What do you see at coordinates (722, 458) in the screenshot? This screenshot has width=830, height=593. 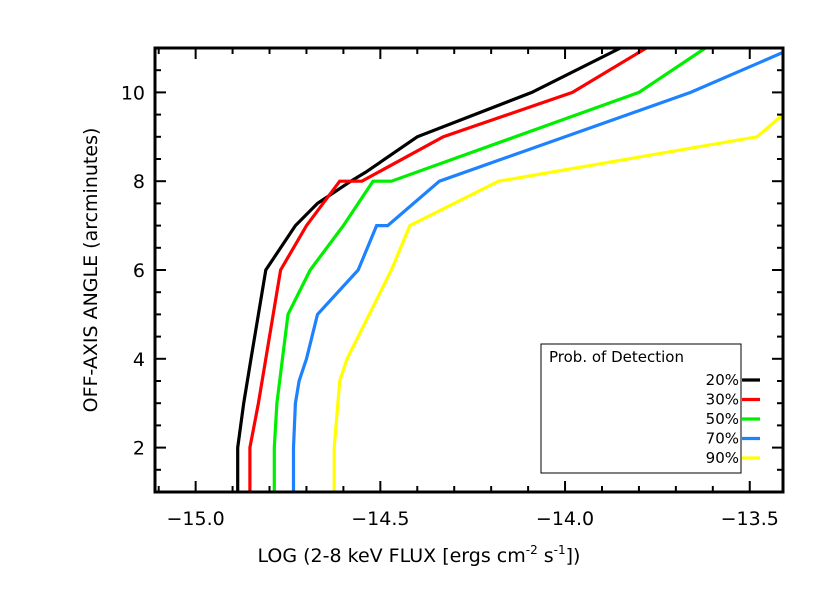 I see `legend-label-4: 90%` at bounding box center [722, 458].